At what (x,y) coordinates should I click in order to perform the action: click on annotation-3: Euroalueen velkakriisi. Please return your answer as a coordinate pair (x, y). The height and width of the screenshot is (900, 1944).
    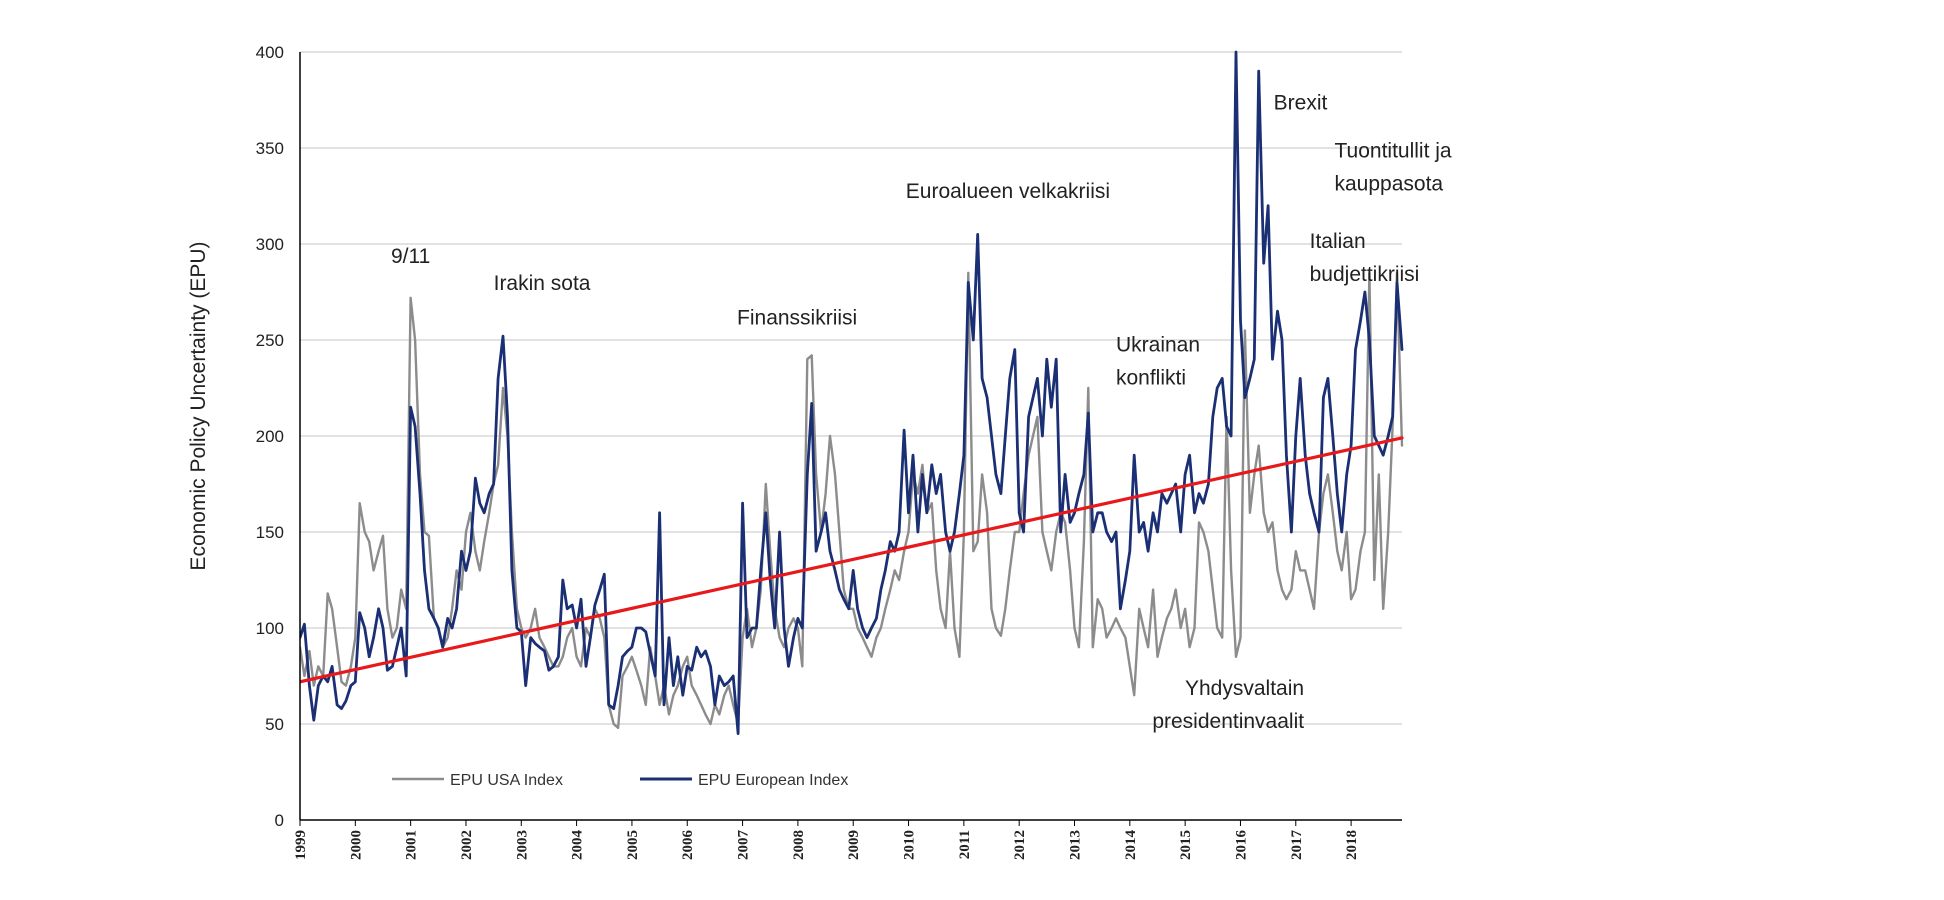
    Looking at the image, I should click on (1008, 191).